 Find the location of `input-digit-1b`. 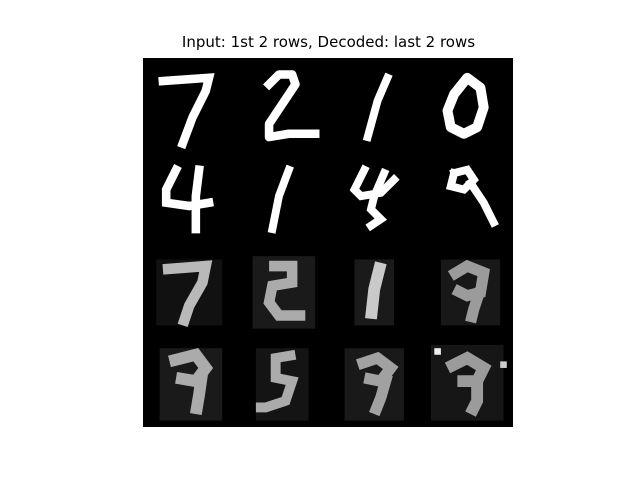

input-digit-1b is located at coordinates (282, 196).